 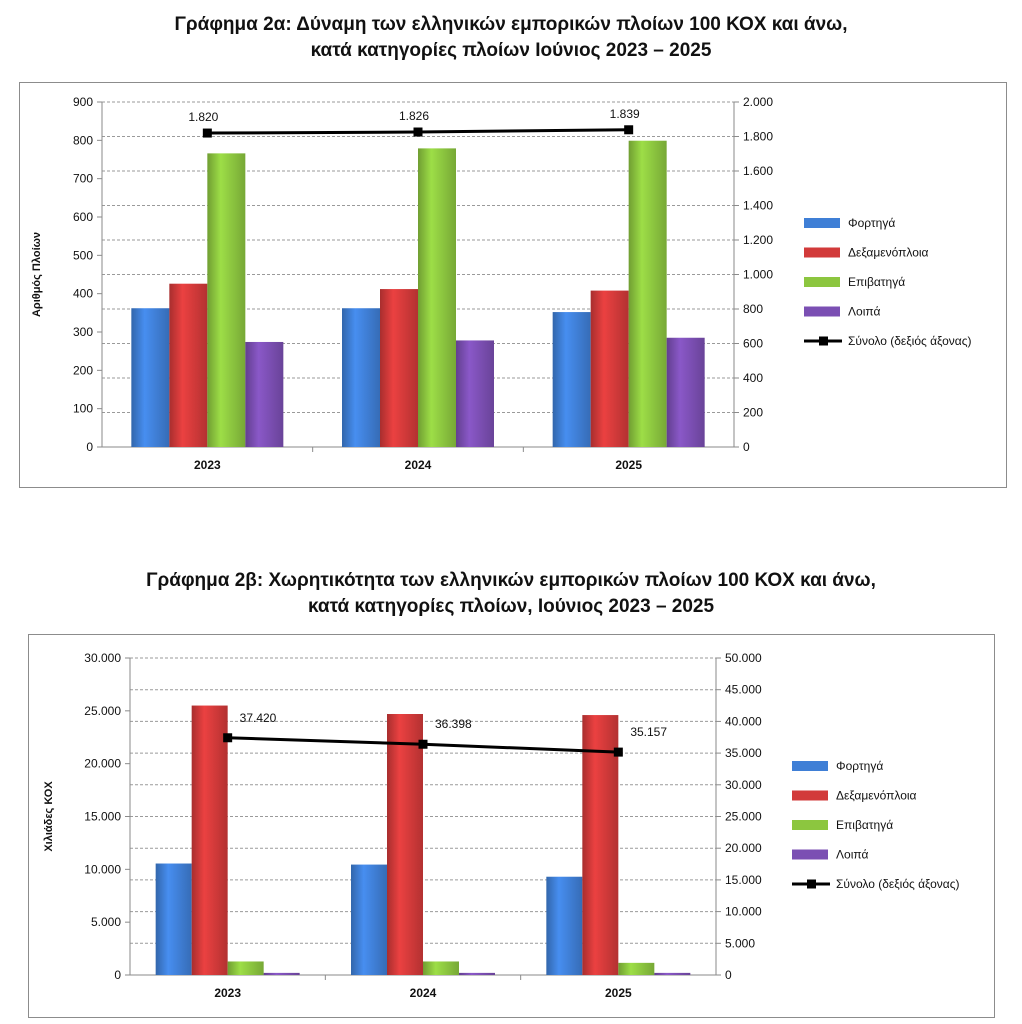 I want to click on chart-2-total-data-label: 36.398, so click(x=453, y=724).